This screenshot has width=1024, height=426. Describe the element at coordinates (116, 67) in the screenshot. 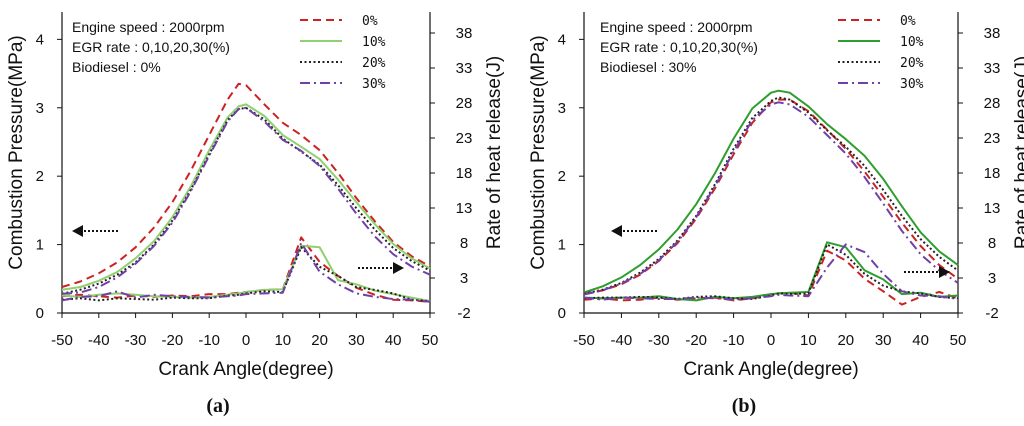

I see `annotation-text: Biodiesel : 0%` at that location.